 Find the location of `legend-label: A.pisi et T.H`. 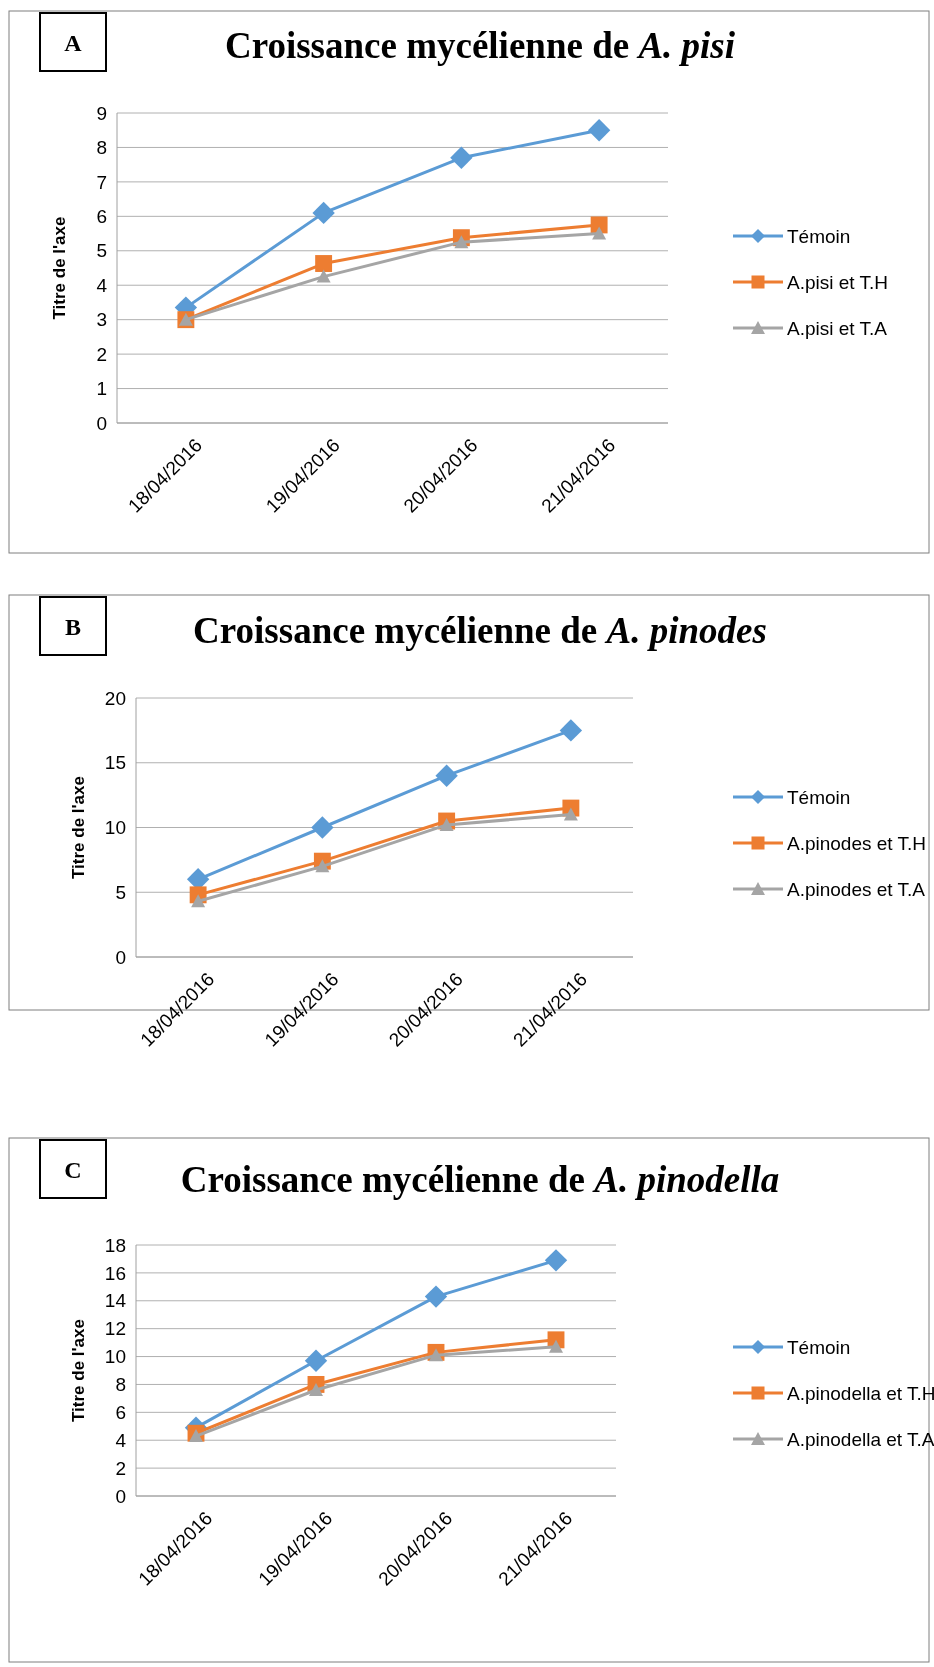

legend-label: A.pisi et T.H is located at coordinates (838, 282).